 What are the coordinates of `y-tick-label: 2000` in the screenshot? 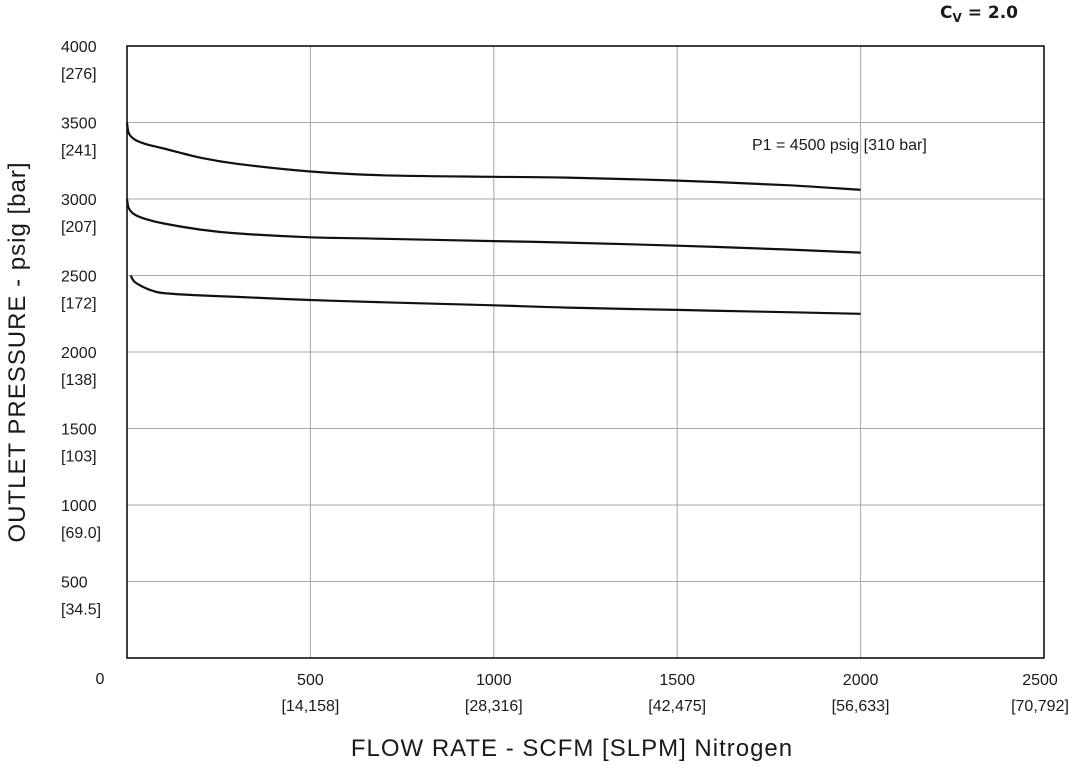 It's located at (79, 353).